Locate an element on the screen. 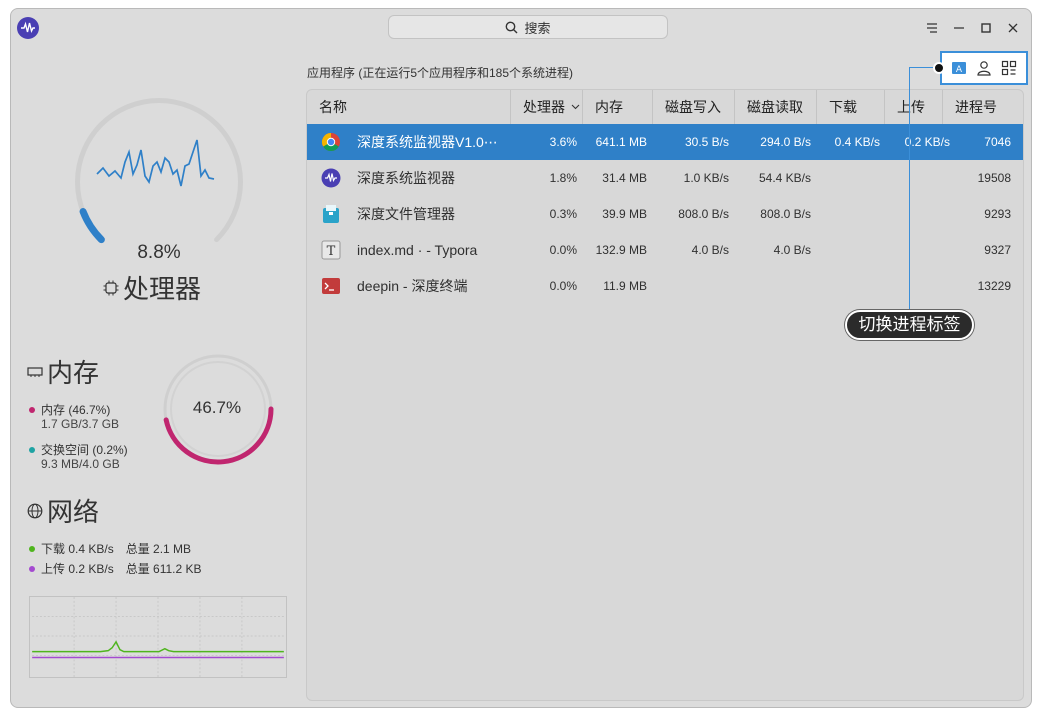 The height and width of the screenshot is (718, 1042). terminal-icon is located at coordinates (331, 286).